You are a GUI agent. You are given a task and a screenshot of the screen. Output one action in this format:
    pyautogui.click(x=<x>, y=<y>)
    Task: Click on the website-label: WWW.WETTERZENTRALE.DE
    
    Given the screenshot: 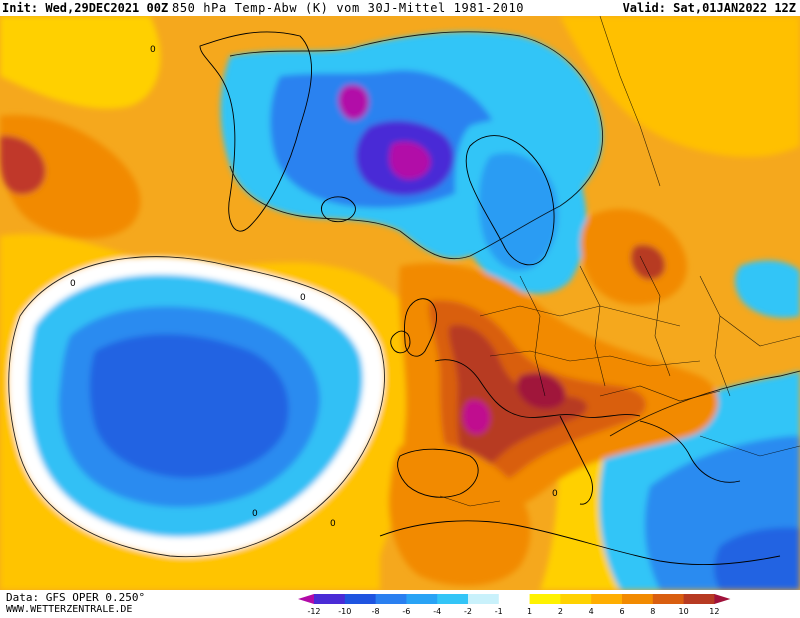 What is the action you would take?
    pyautogui.click(x=69, y=609)
    